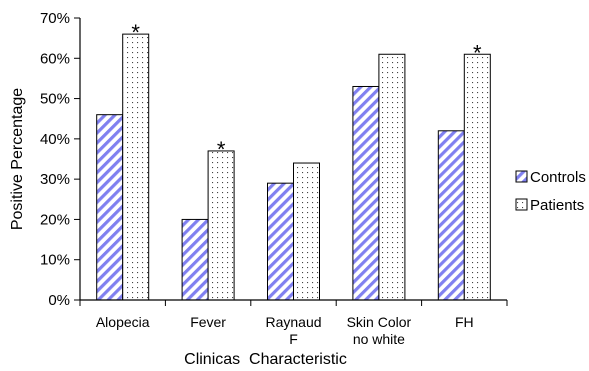  I want to click on category-label: Fever, so click(208, 322).